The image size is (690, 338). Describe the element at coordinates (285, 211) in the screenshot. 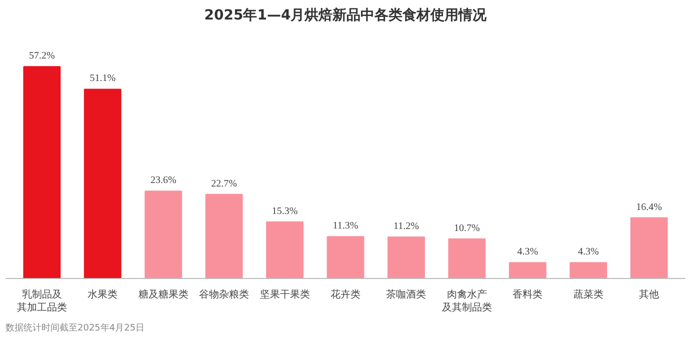

I see `data-label: 15.3%` at that location.